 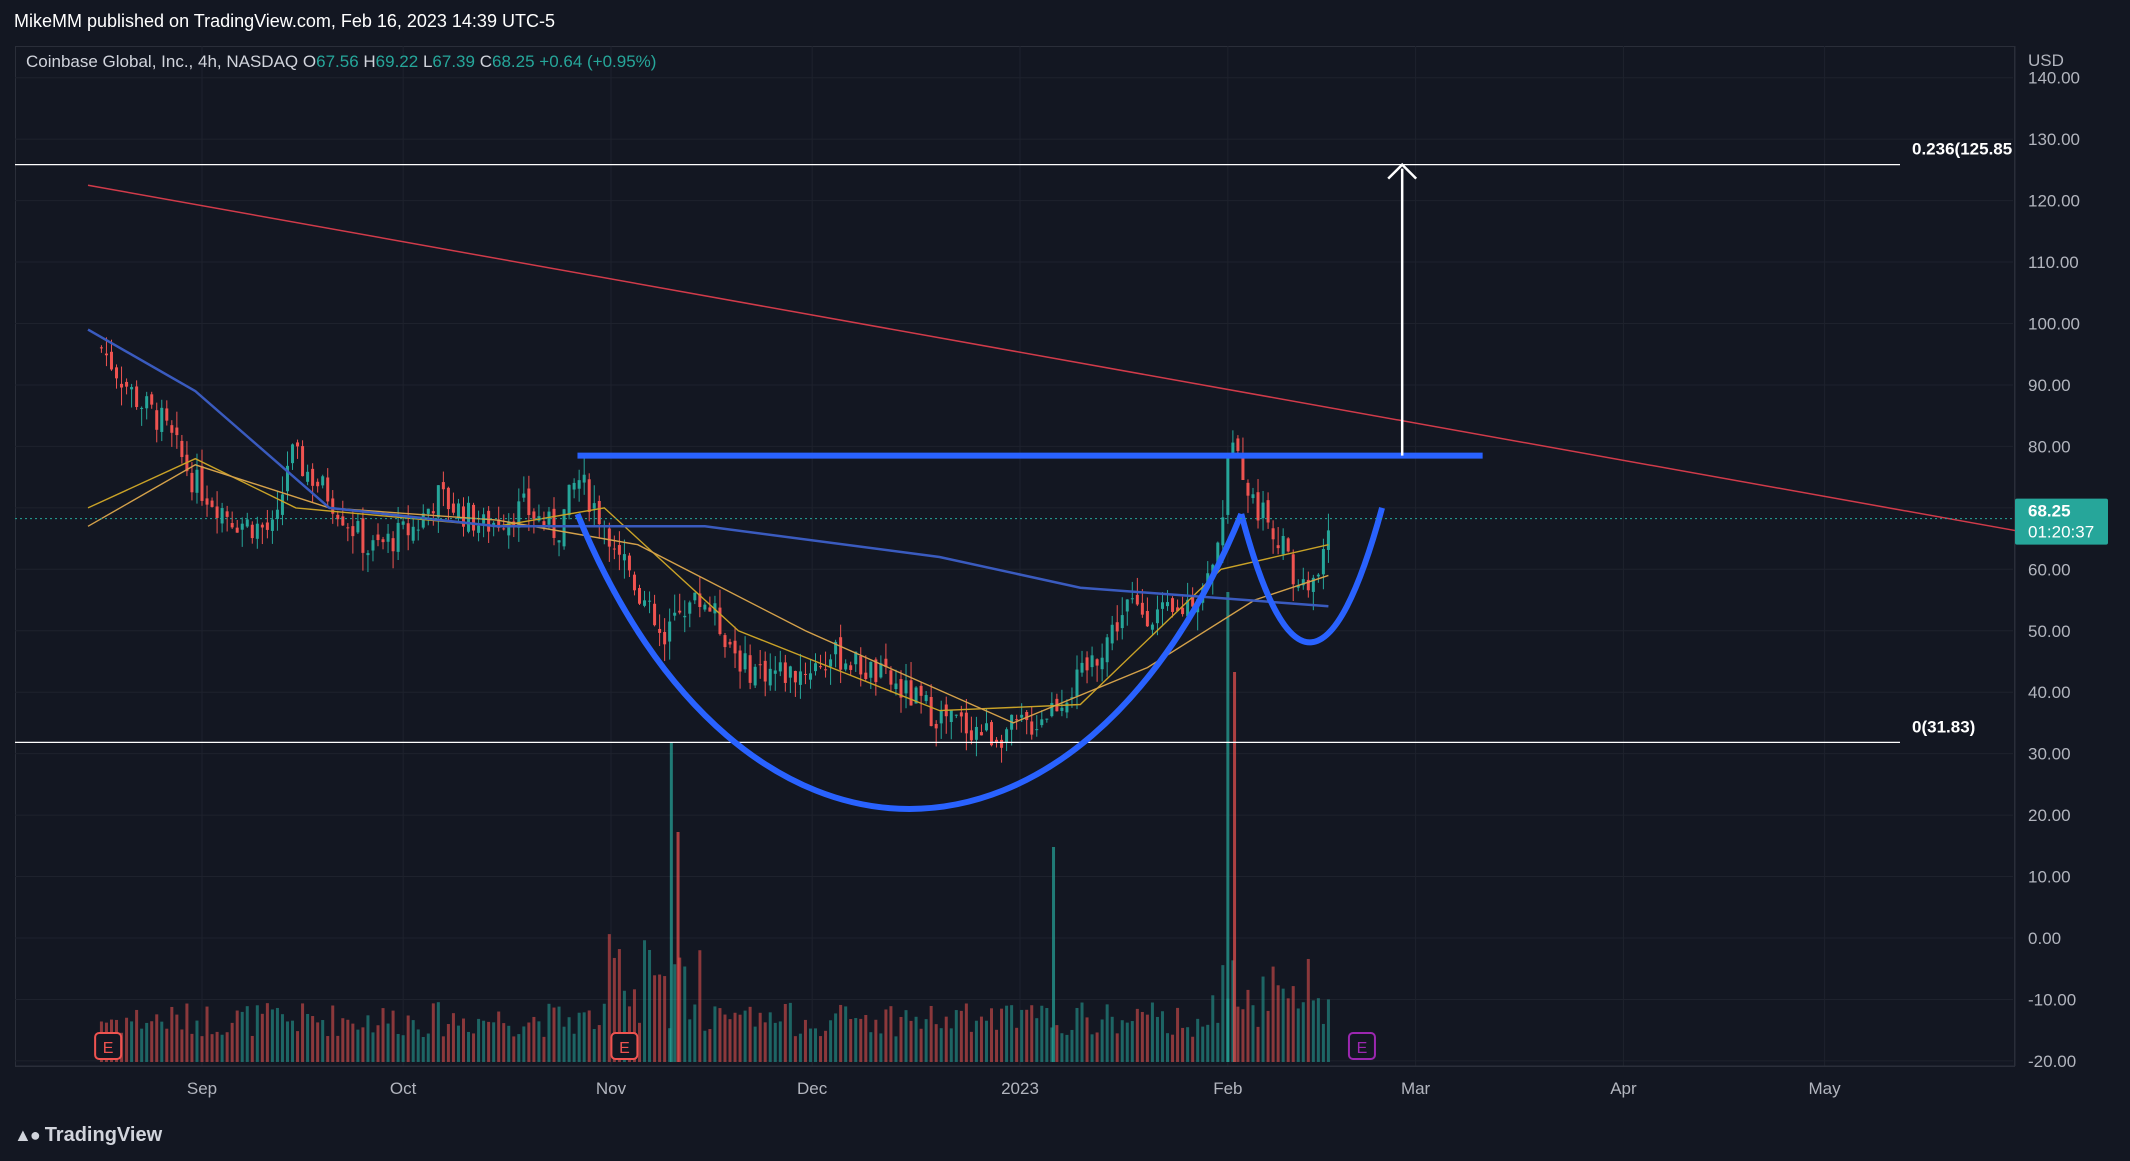 I want to click on x-tick-label: Oct, so click(x=403, y=1088).